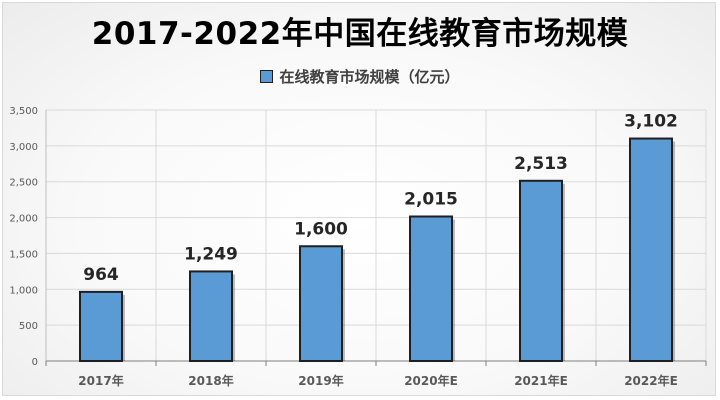 The height and width of the screenshot is (400, 720). Describe the element at coordinates (23, 254) in the screenshot. I see `y-tick-label: 1,500` at that location.